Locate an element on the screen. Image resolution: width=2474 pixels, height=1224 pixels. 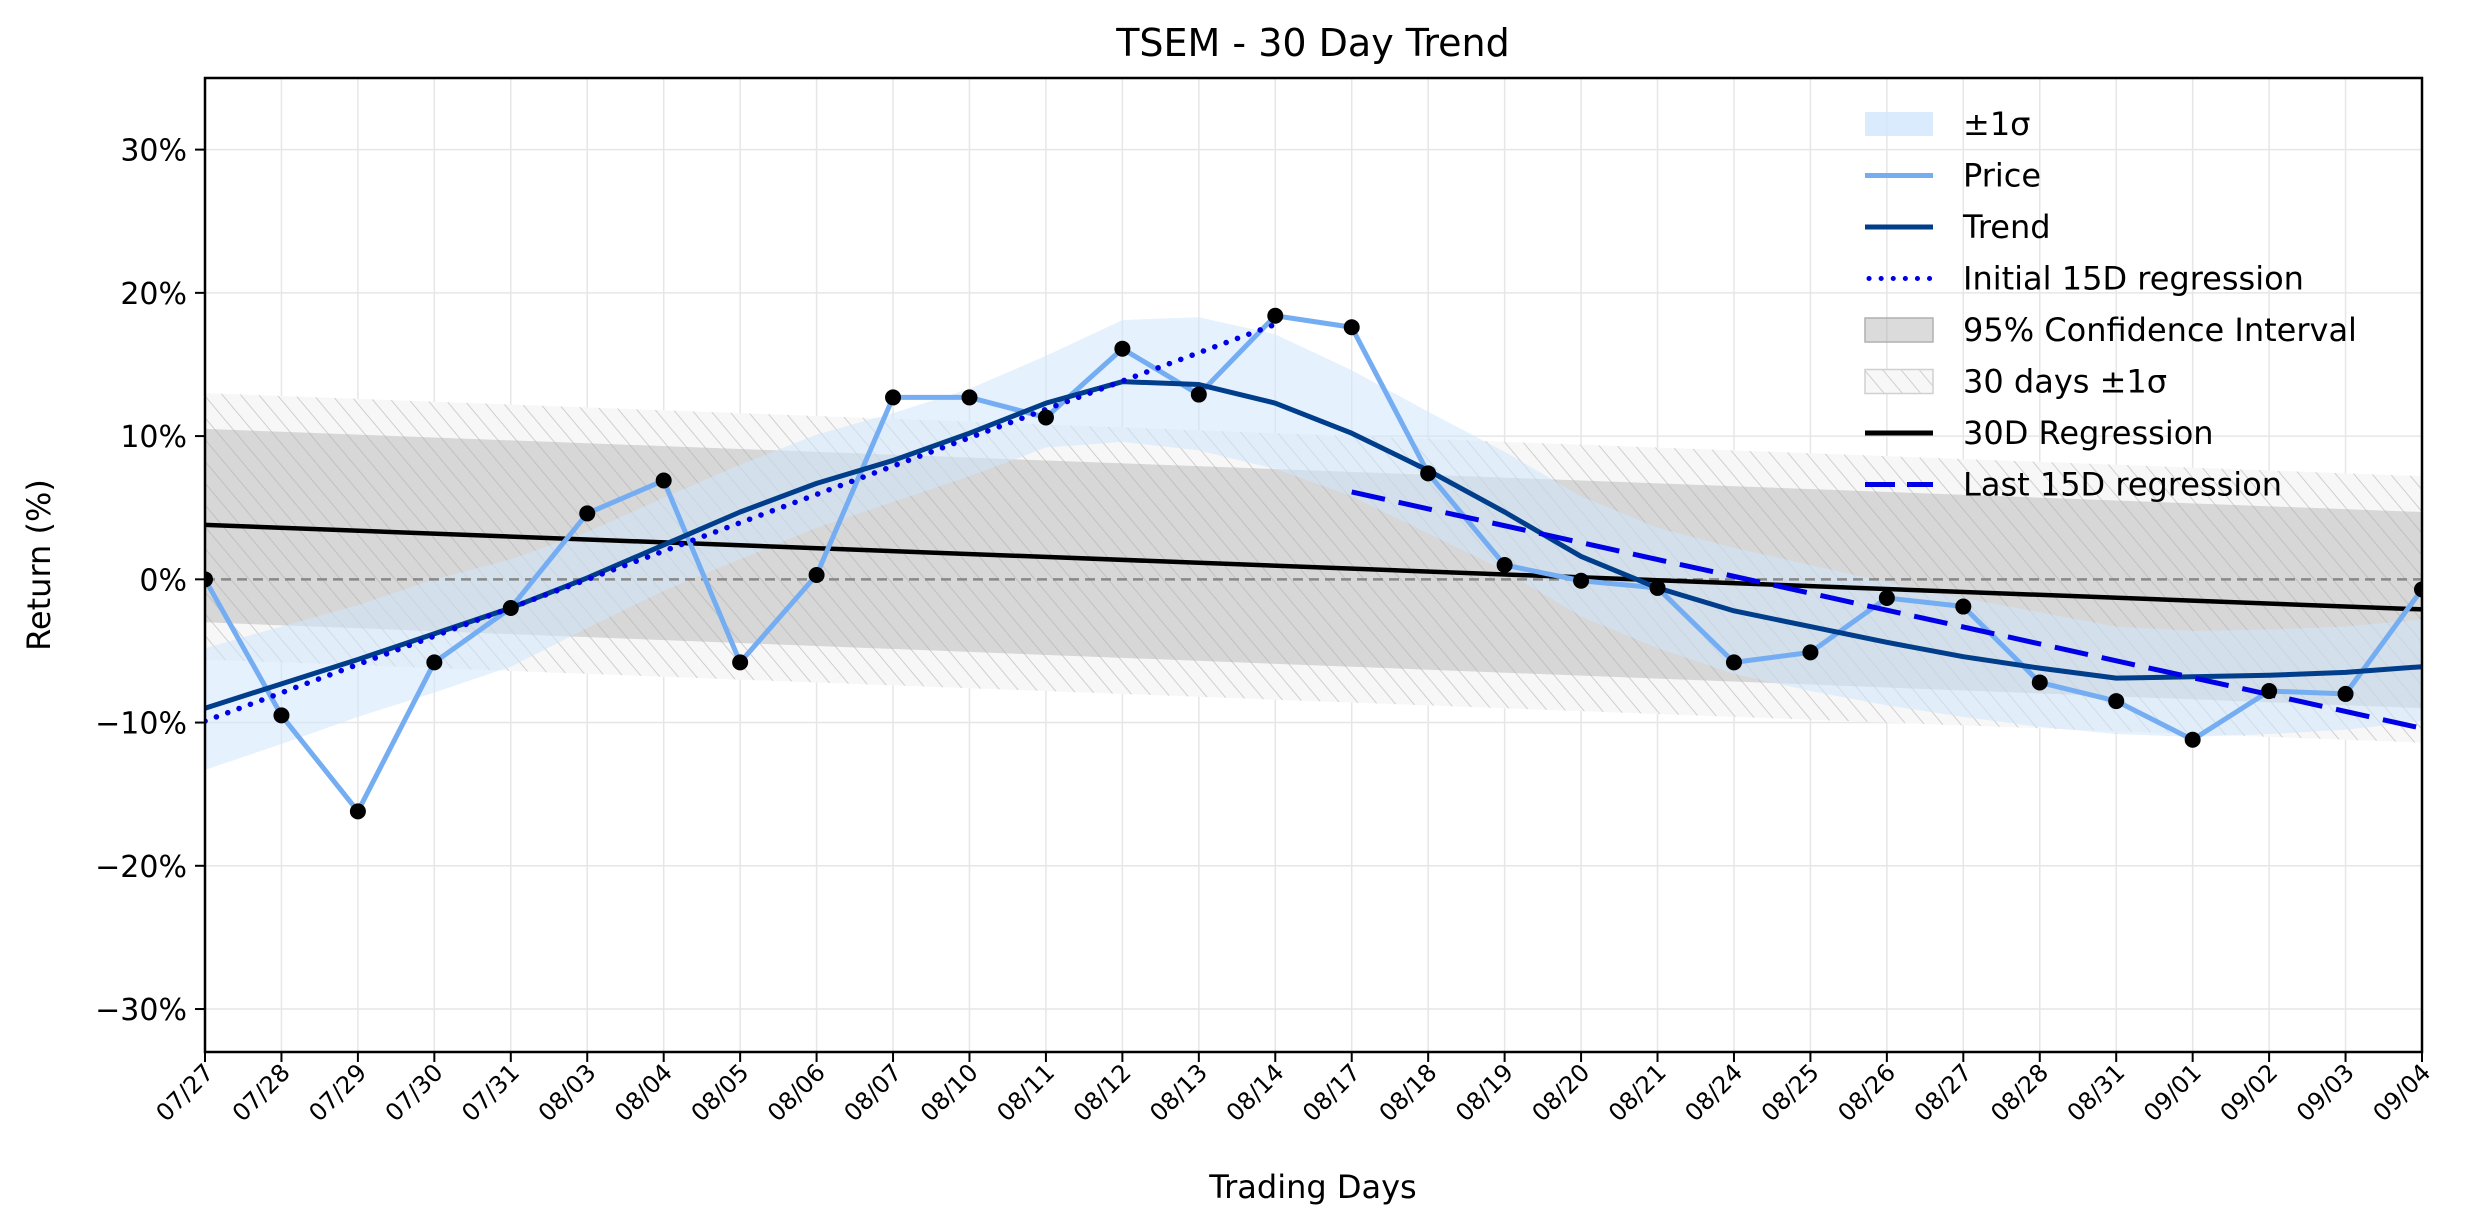
legend-label: 30 days ±1σ is located at coordinates (2065, 382).